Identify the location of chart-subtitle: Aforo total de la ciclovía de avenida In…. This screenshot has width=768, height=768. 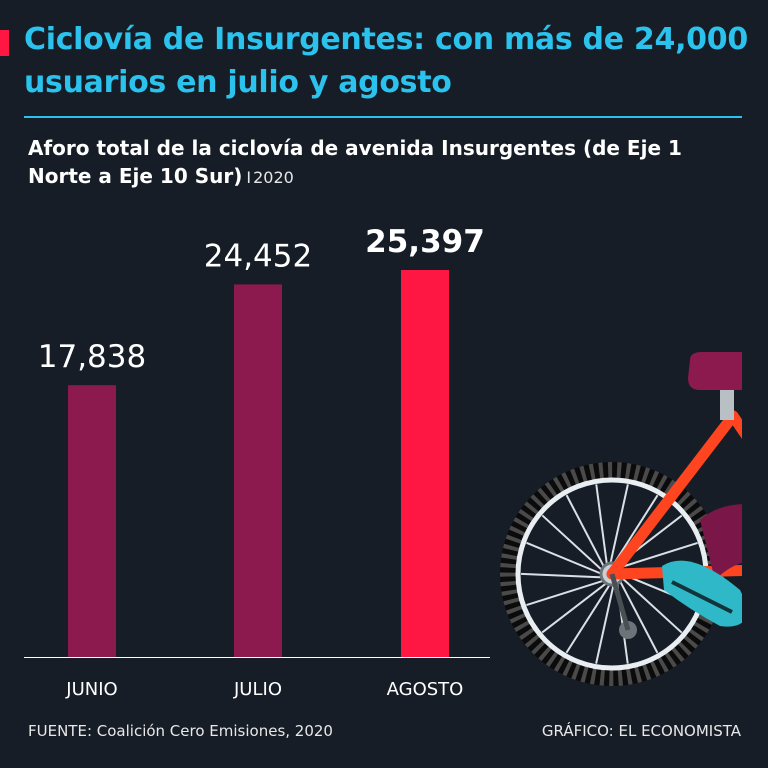
(388, 163).